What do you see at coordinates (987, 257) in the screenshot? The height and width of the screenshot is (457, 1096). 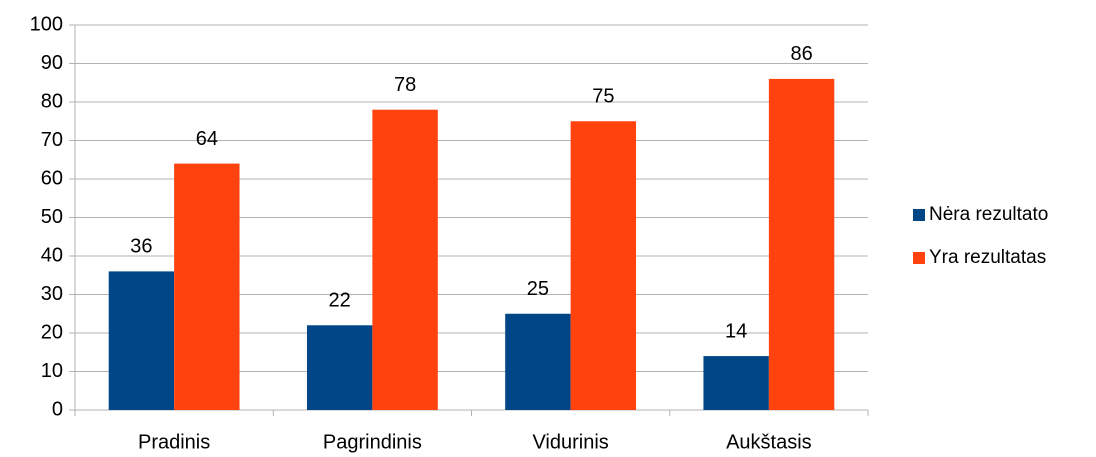 I see `legend-label: Yra rezultatas` at bounding box center [987, 257].